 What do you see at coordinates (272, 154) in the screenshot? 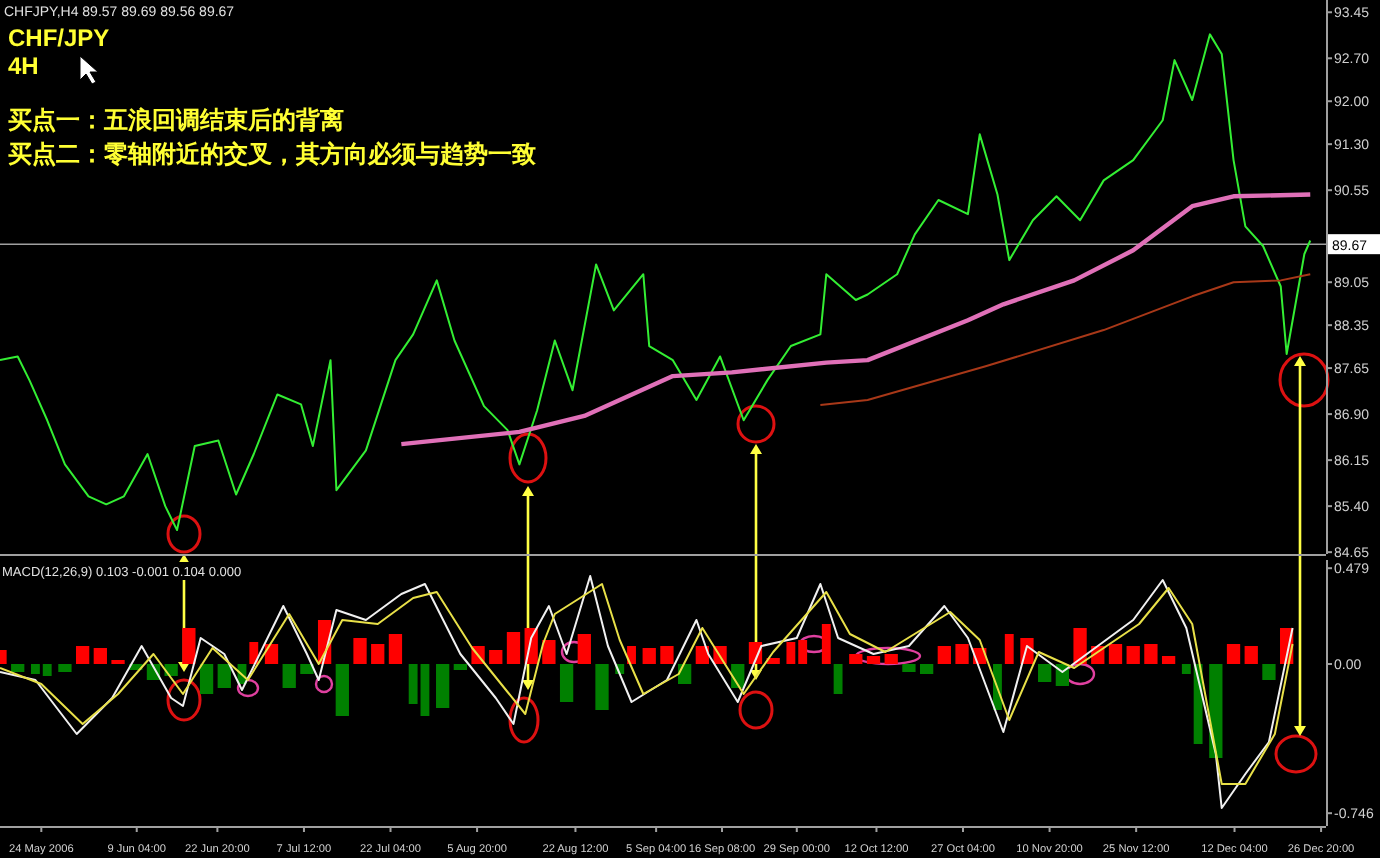
I see `annotation: 买点二：零轴附近的交叉，其方向必须与趋势一致` at bounding box center [272, 154].